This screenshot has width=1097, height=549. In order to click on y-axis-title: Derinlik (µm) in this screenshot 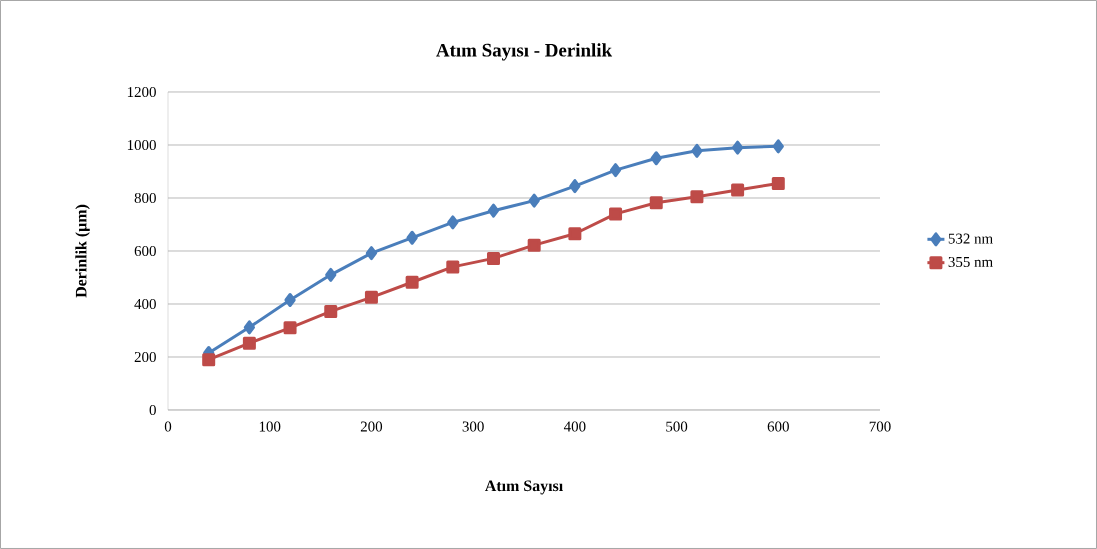, I will do `click(82, 251)`.